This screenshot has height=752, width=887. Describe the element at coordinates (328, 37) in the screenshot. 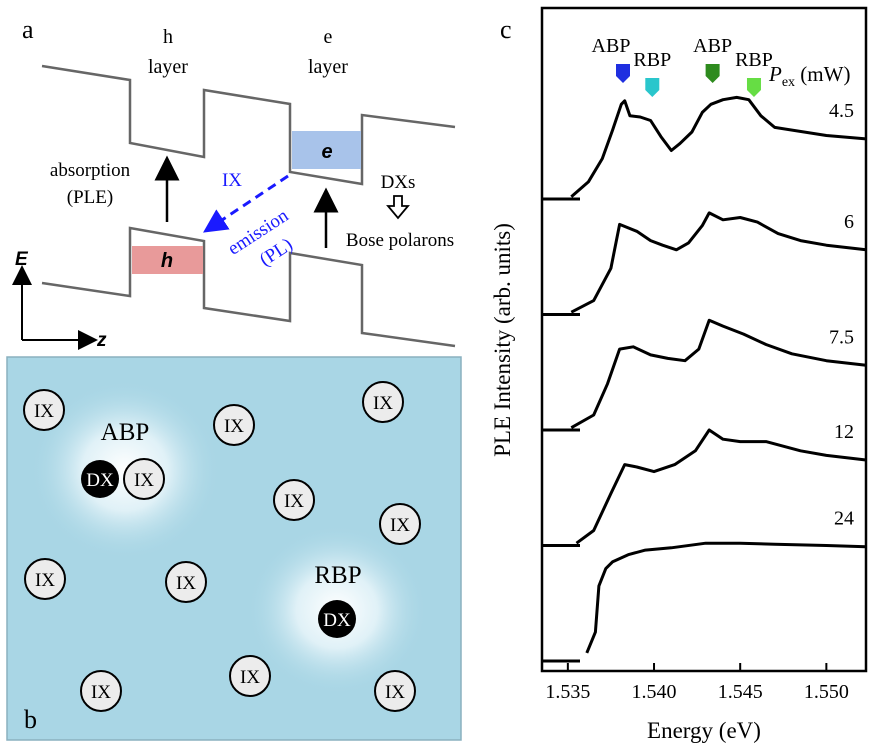

I see `e-layer-label-line1: e` at that location.